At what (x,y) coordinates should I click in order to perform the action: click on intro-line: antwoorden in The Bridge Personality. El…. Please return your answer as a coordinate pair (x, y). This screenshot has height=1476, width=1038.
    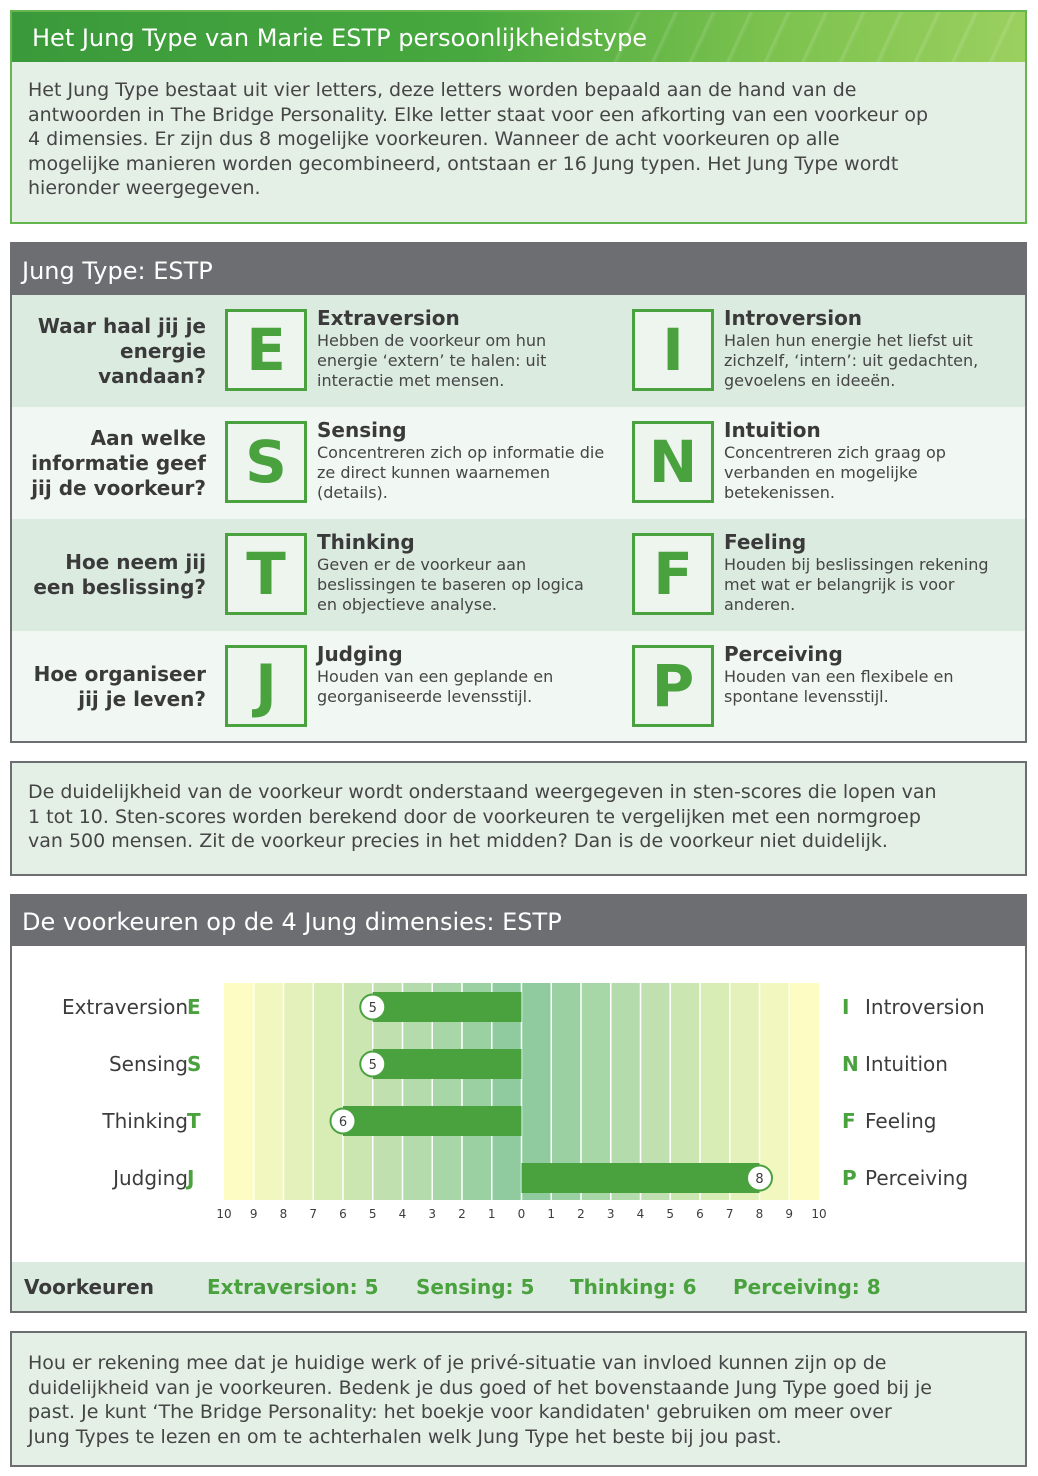
    Looking at the image, I should click on (478, 114).